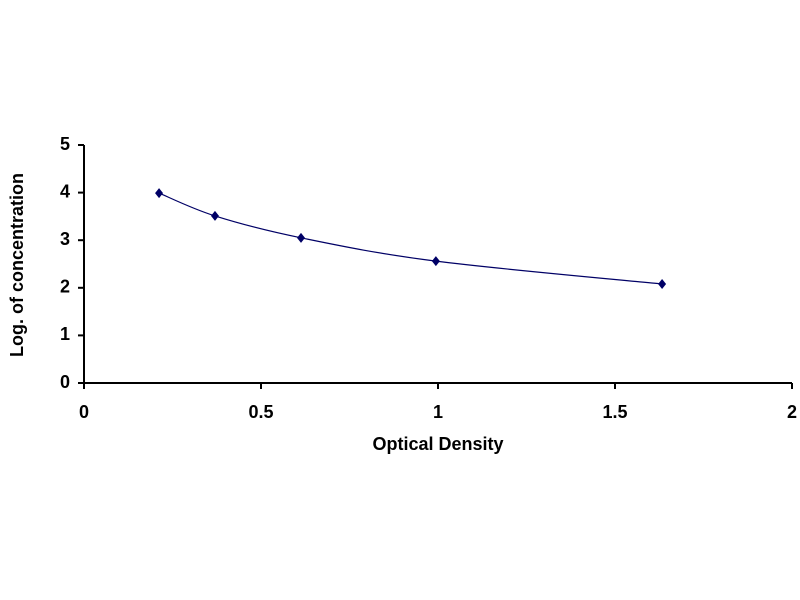 This screenshot has height=600, width=800. I want to click on y-tick-label: 1, so click(65, 334).